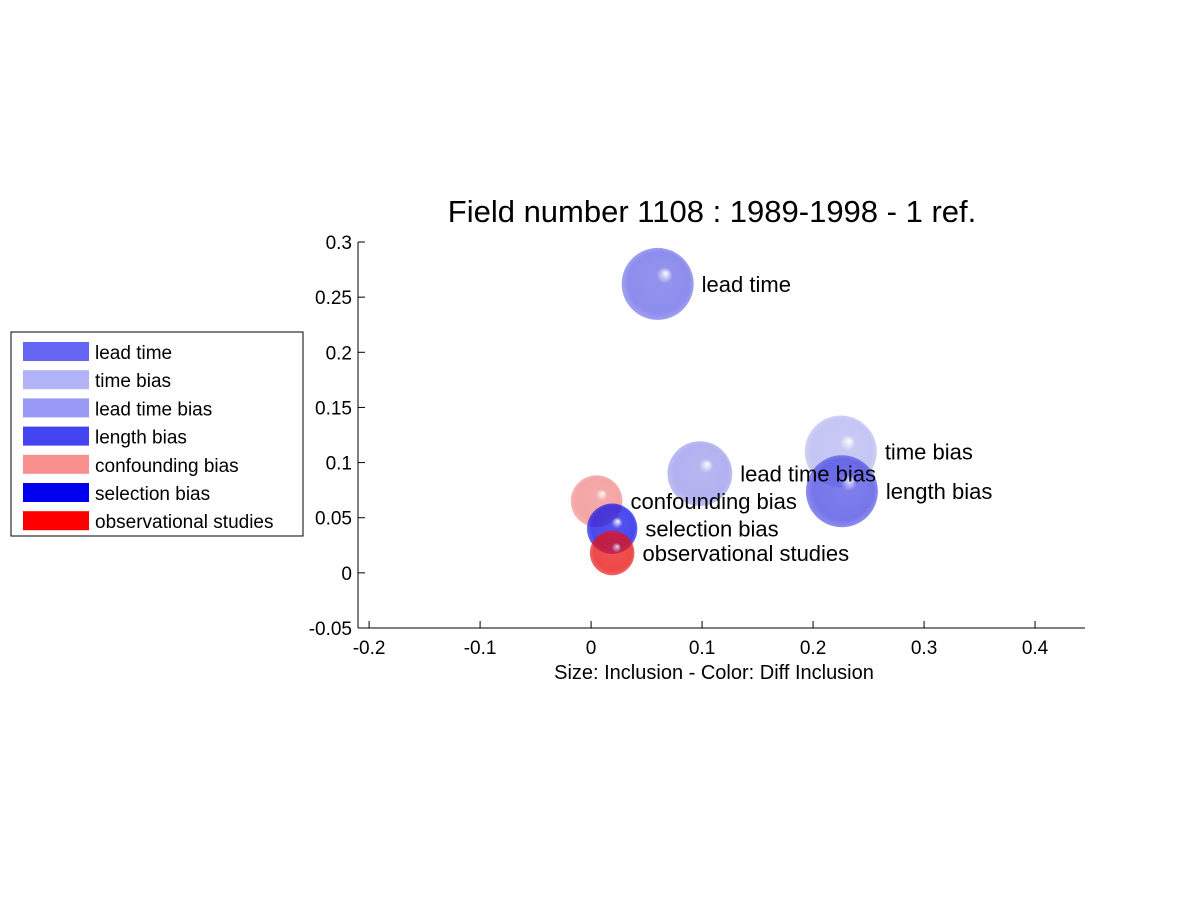 Image resolution: width=1200 pixels, height=900 pixels. Describe the element at coordinates (141, 438) in the screenshot. I see `legend-label: length bias` at that location.